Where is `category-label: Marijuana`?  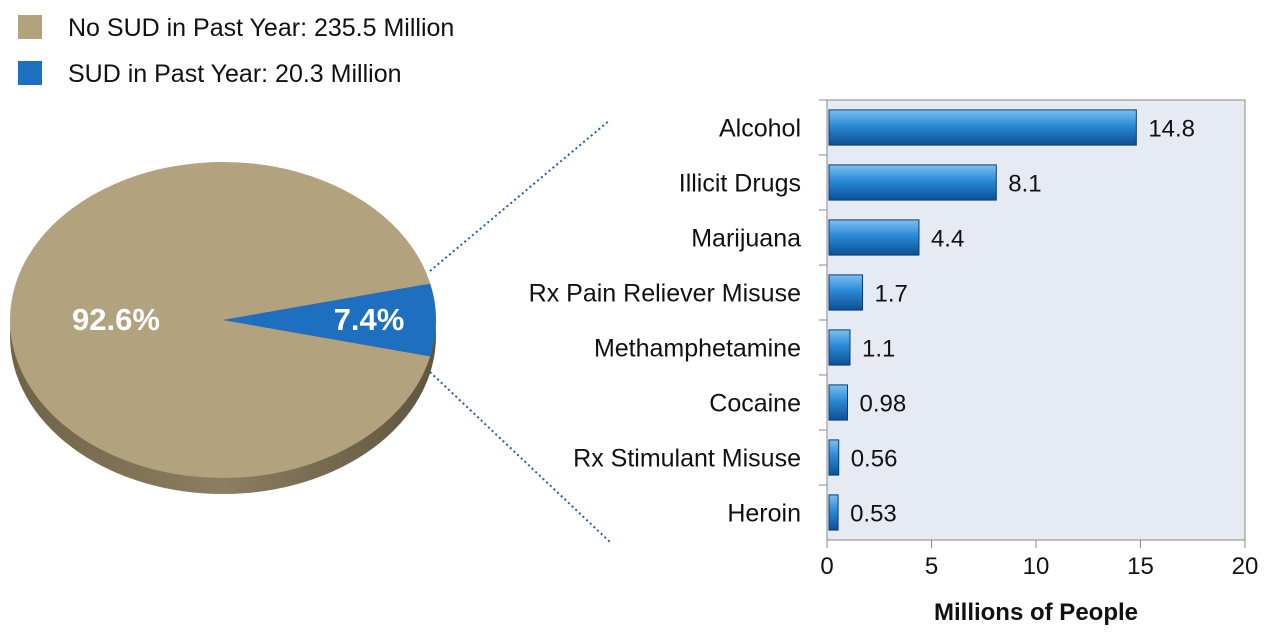 category-label: Marijuana is located at coordinates (746, 239).